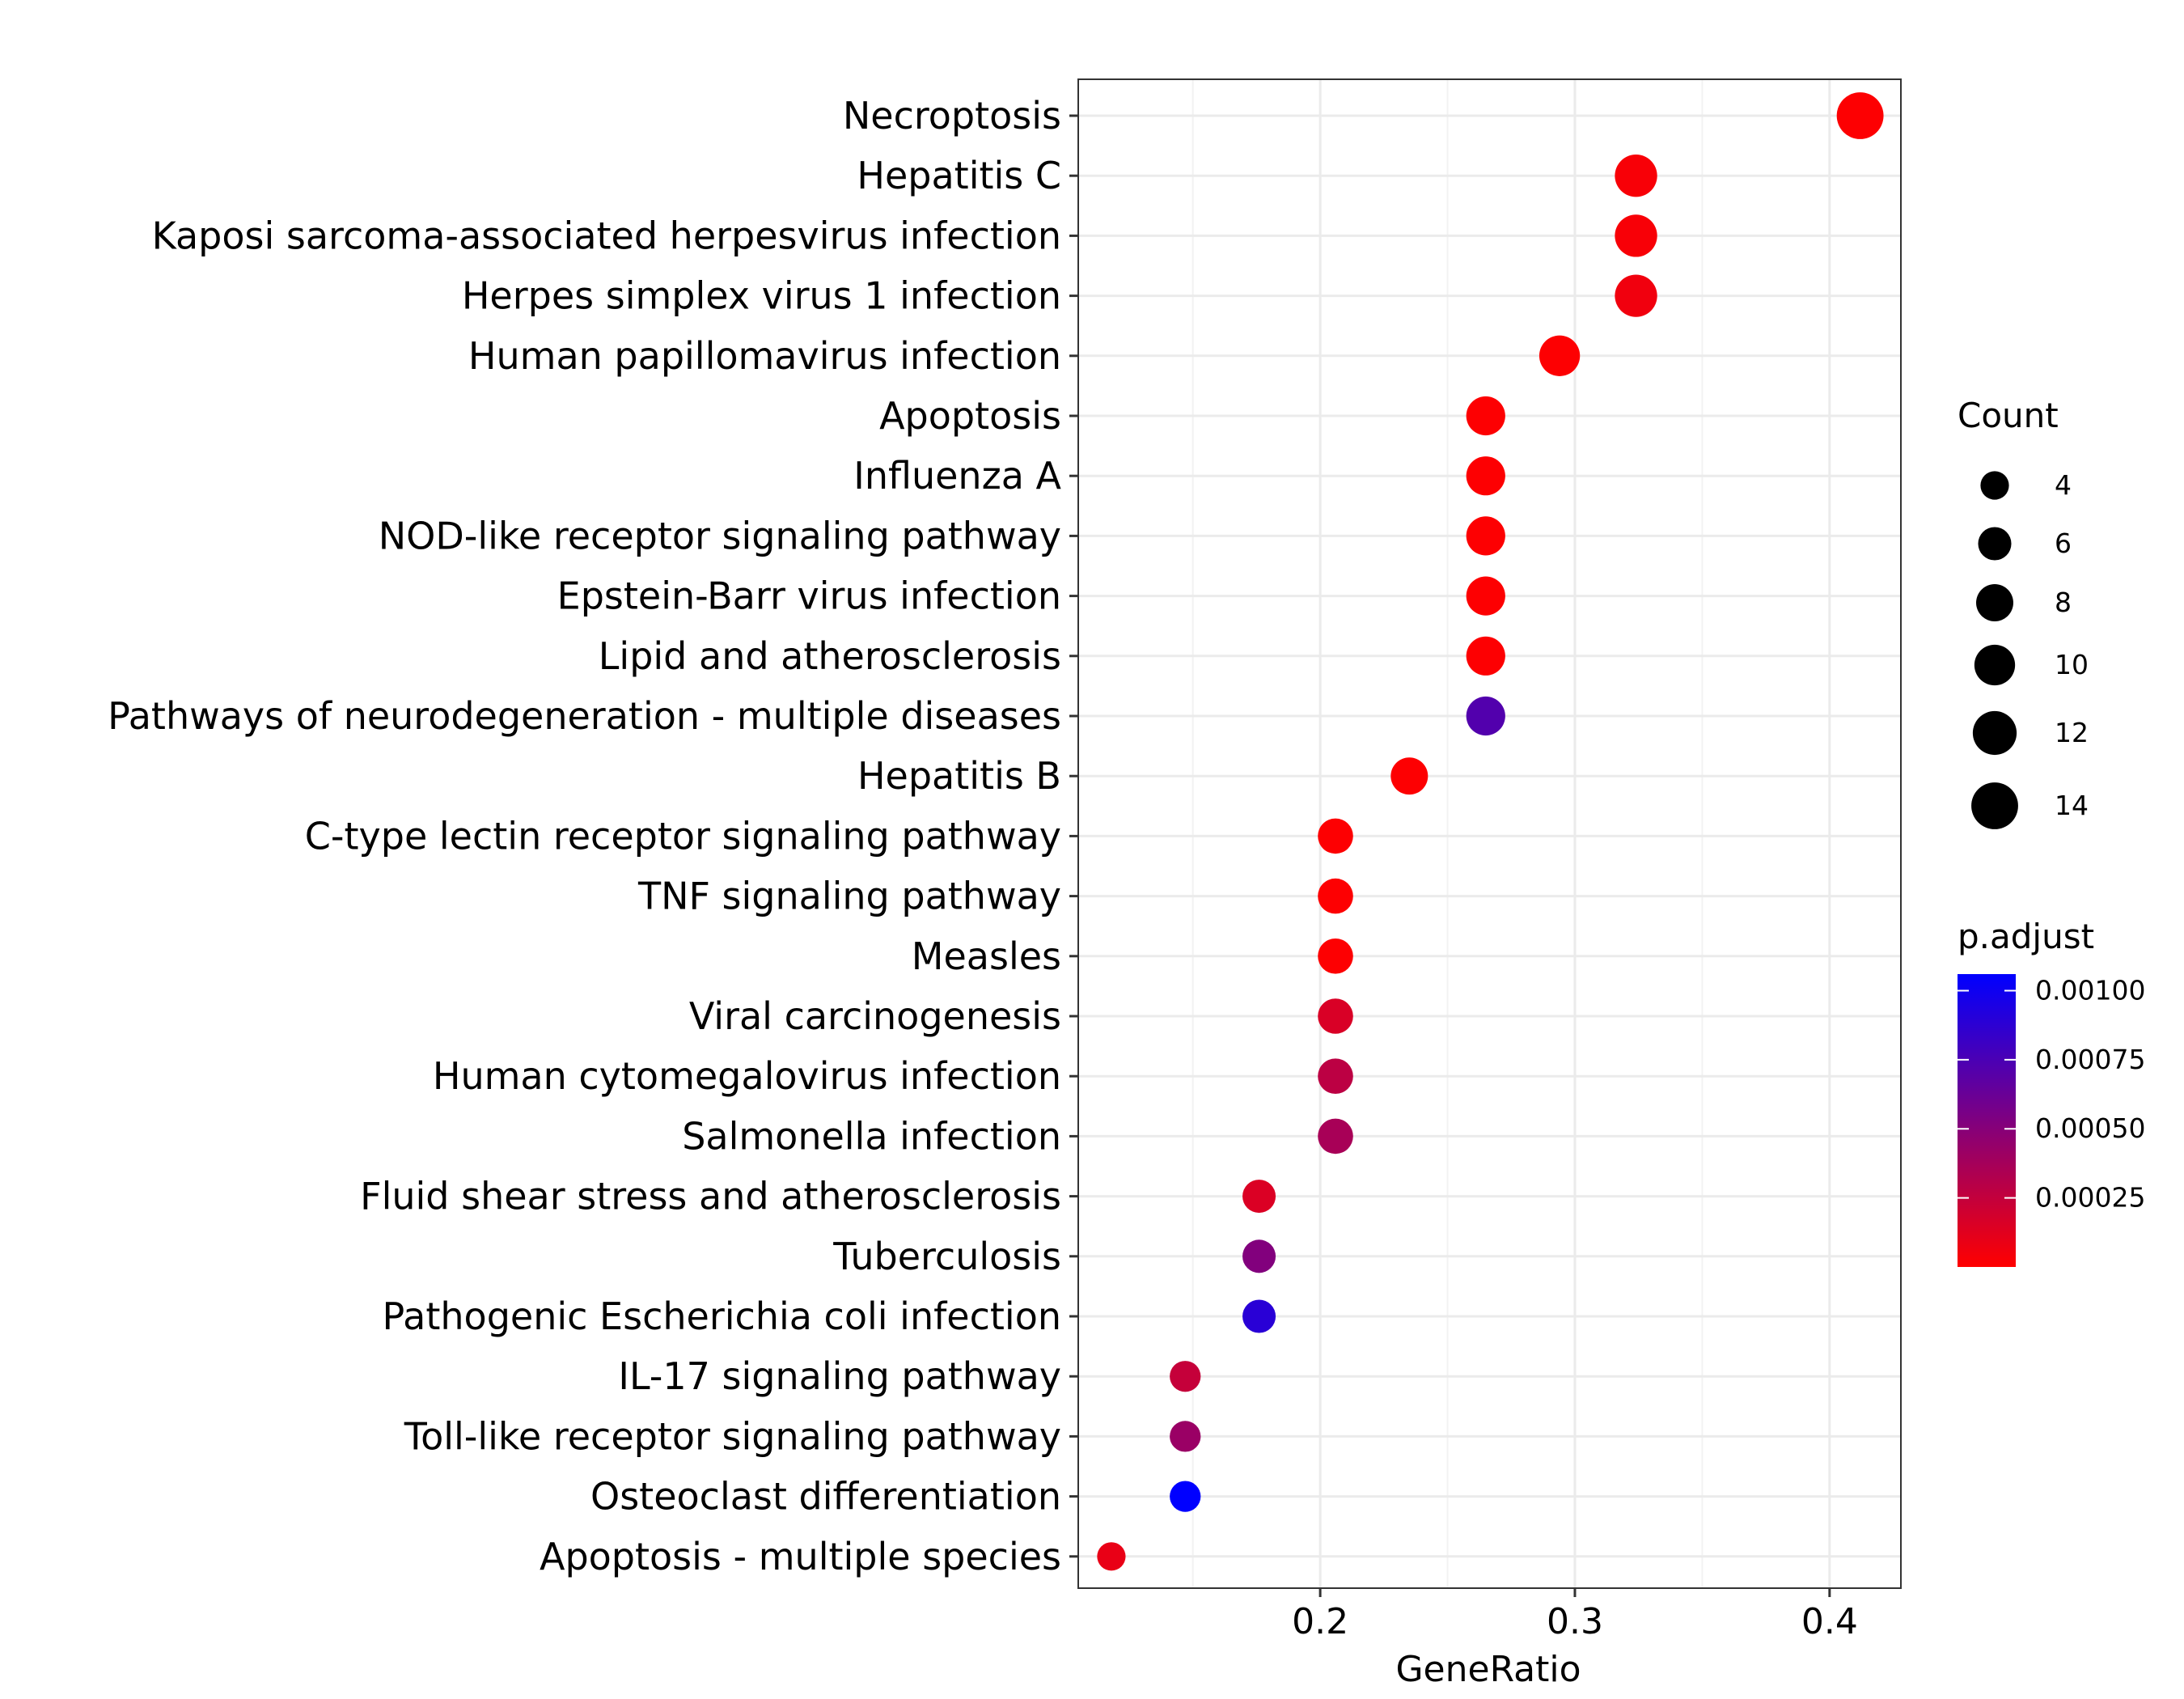 Image resolution: width=2184 pixels, height=1699 pixels. What do you see at coordinates (761, 296) in the screenshot?
I see `y-tick-label: Herpes simplex virus 1 infection` at bounding box center [761, 296].